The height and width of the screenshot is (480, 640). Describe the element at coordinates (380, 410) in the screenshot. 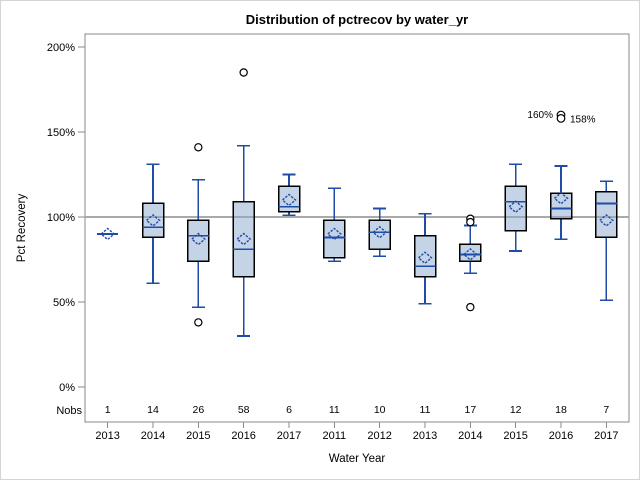

I see `nobs-value: 10` at that location.